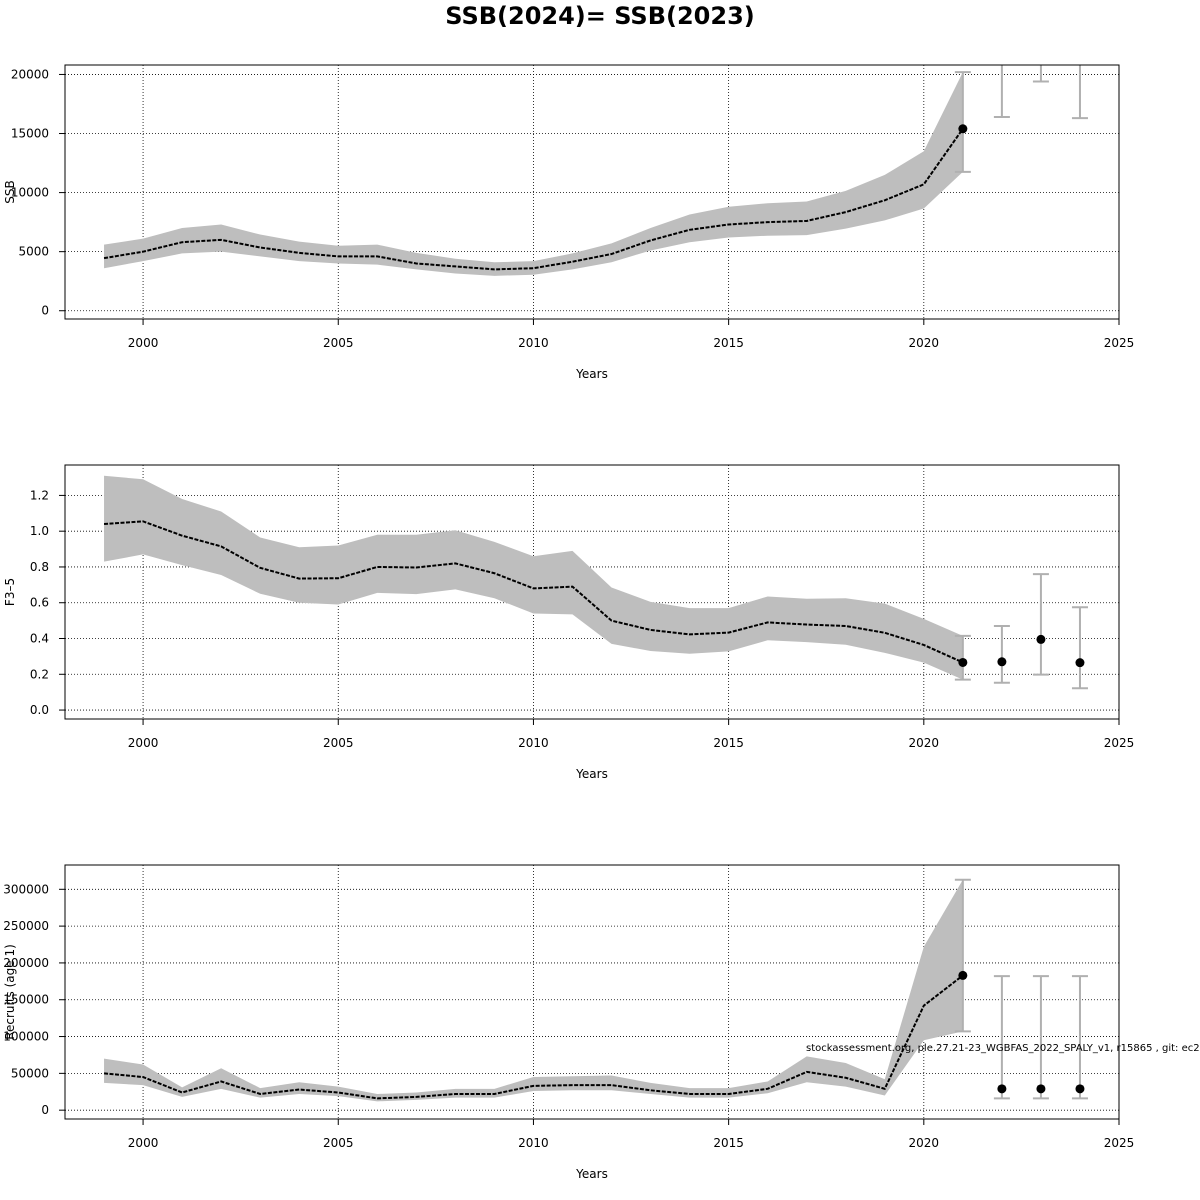  I want to click on recruits-x-tick-label: 2025, so click(1119, 1143).